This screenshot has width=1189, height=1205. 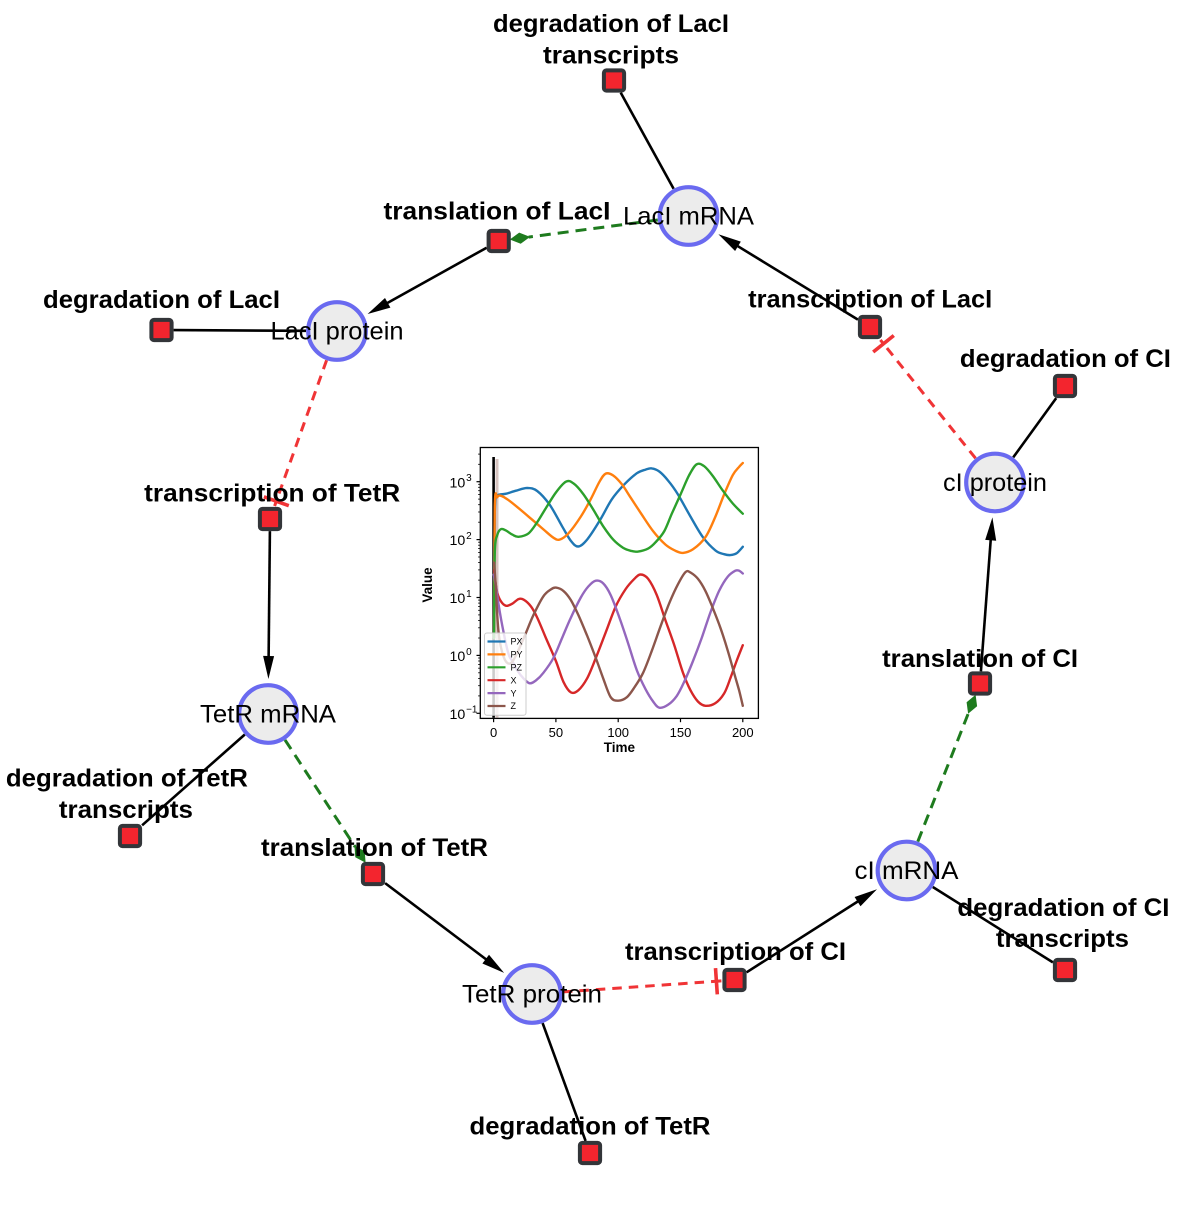 I want to click on svg-text: LacI protein, so click(x=337, y=332).